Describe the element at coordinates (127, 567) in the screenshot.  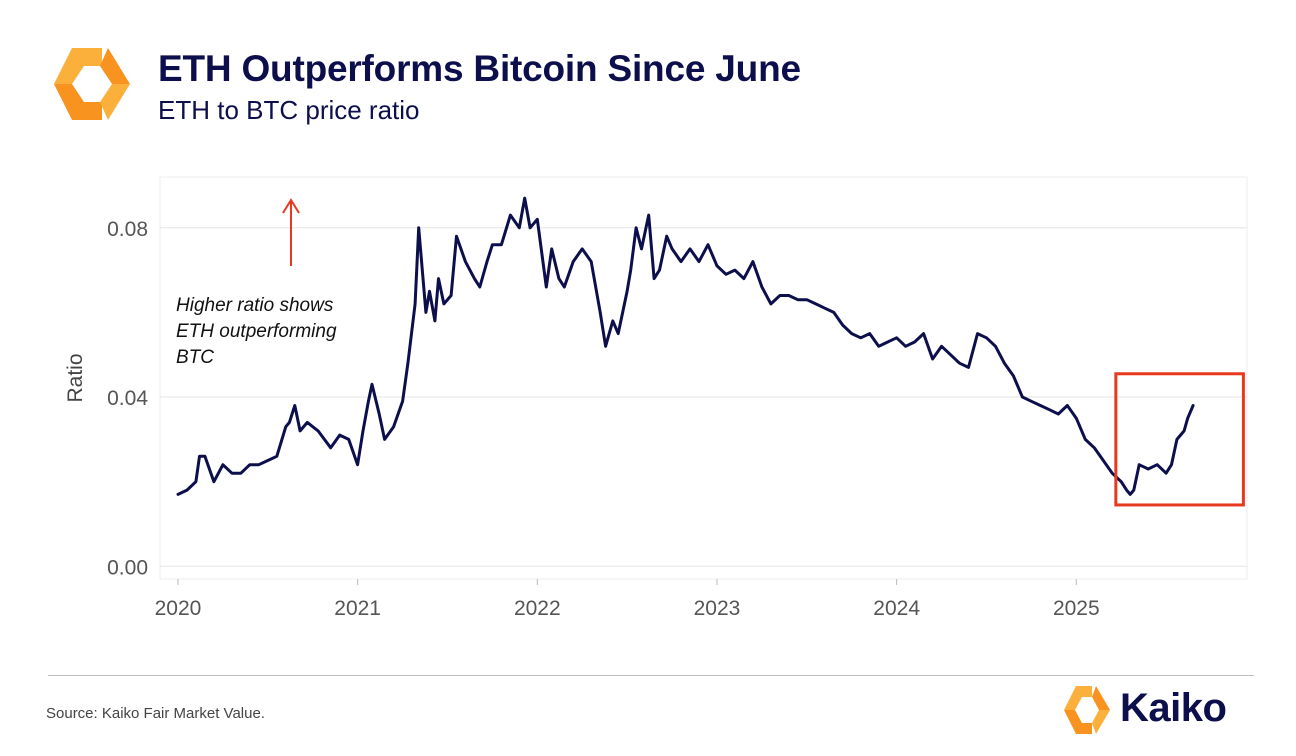
I see `y-tick-label: 0.00` at that location.